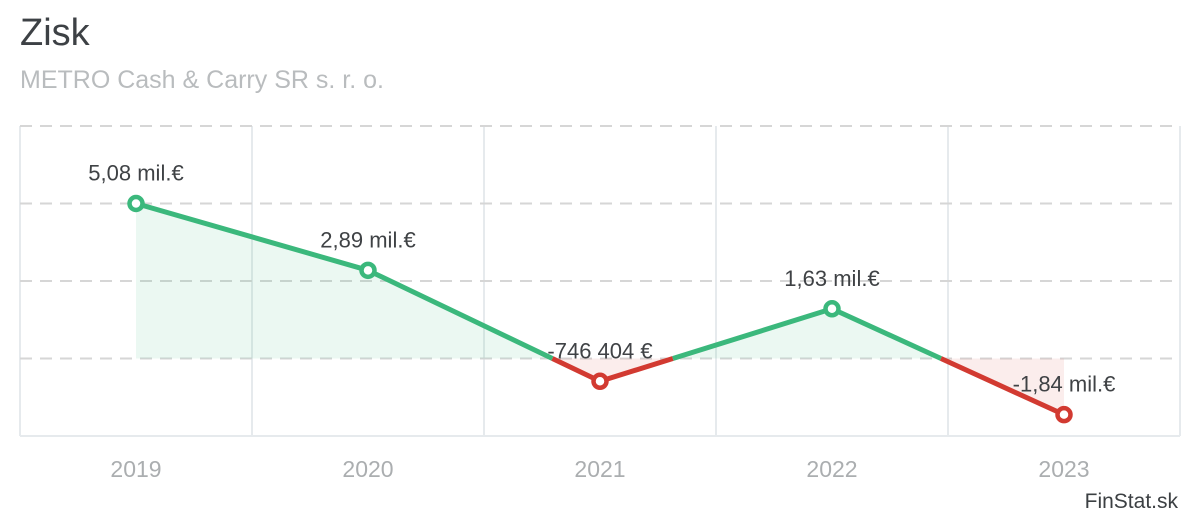 The height and width of the screenshot is (520, 1200). Describe the element at coordinates (1002, 386) in the screenshot. I see `negative-line-segment` at that location.